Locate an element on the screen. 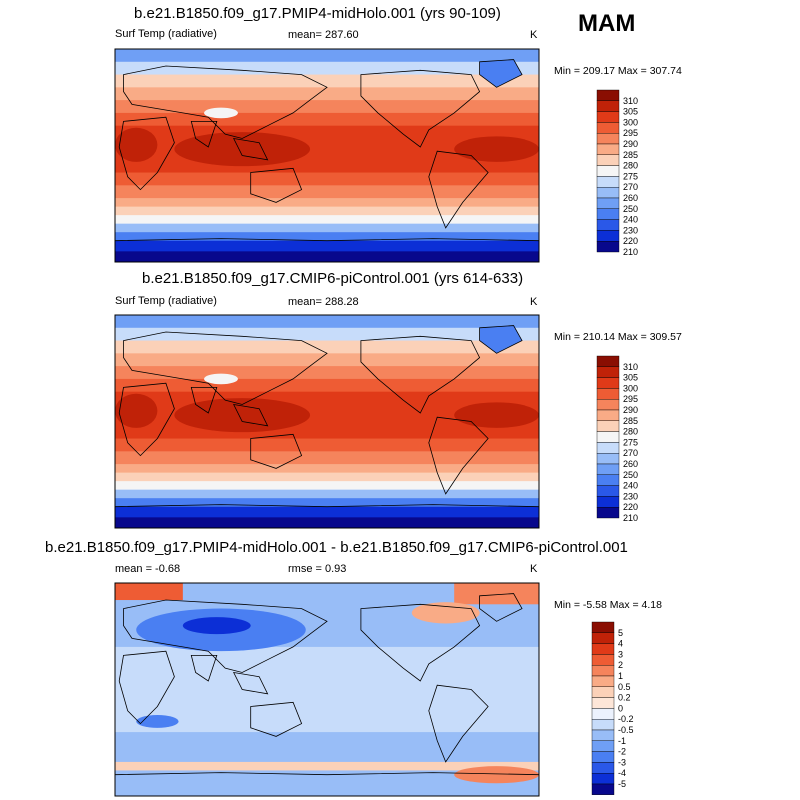 The image size is (800, 800). panel1-units: K is located at coordinates (534, 35).